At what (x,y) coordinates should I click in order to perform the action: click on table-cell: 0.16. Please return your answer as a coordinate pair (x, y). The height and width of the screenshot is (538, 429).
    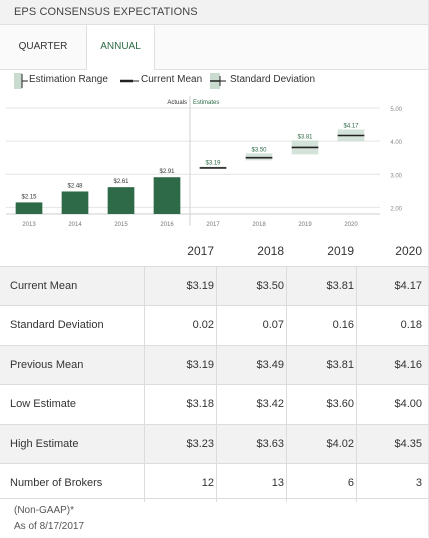
    Looking at the image, I should click on (343, 325).